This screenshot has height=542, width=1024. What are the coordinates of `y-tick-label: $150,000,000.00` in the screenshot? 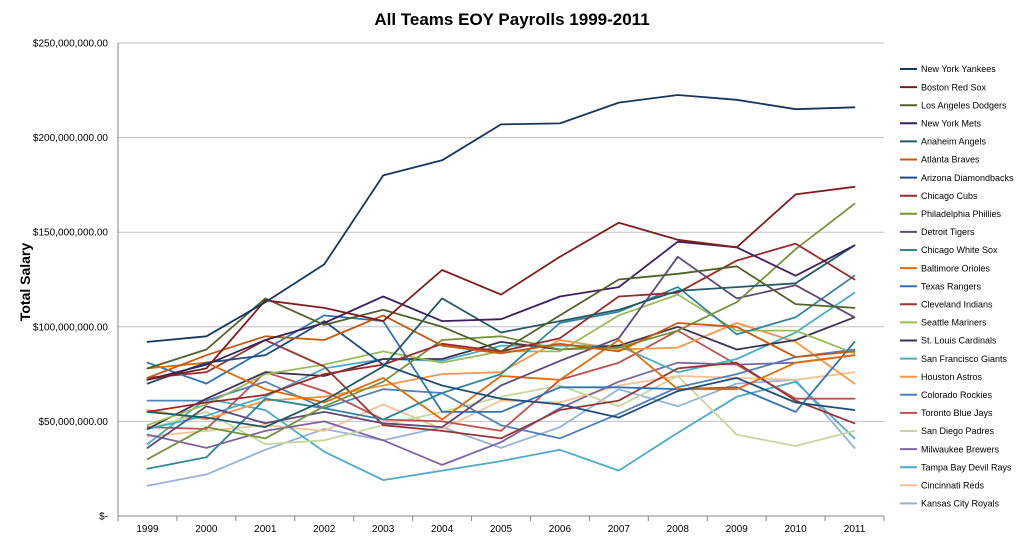 It's located at (71, 233).